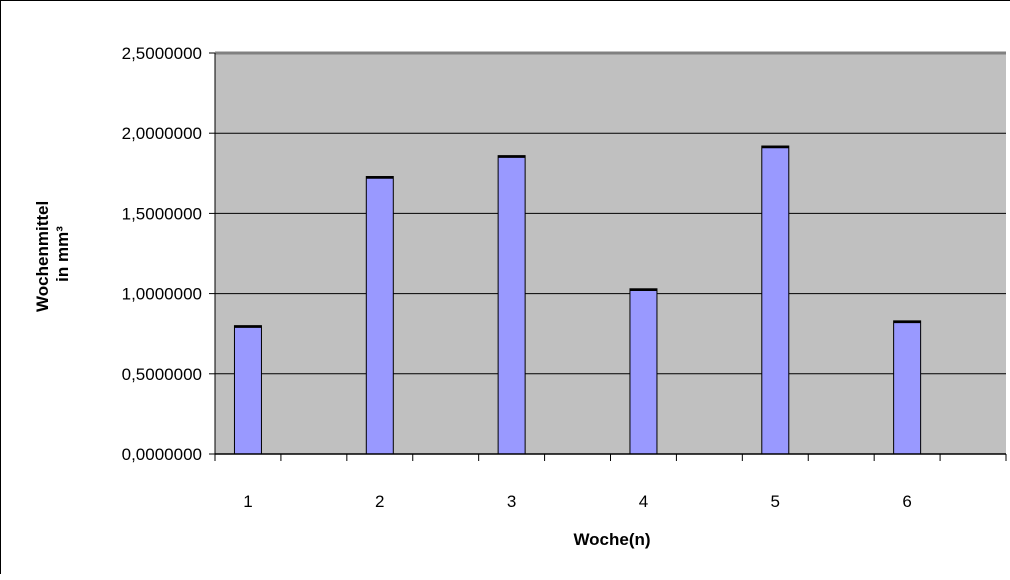 This screenshot has width=1010, height=580. I want to click on y-tick-label: 2,0000000, so click(162, 133).